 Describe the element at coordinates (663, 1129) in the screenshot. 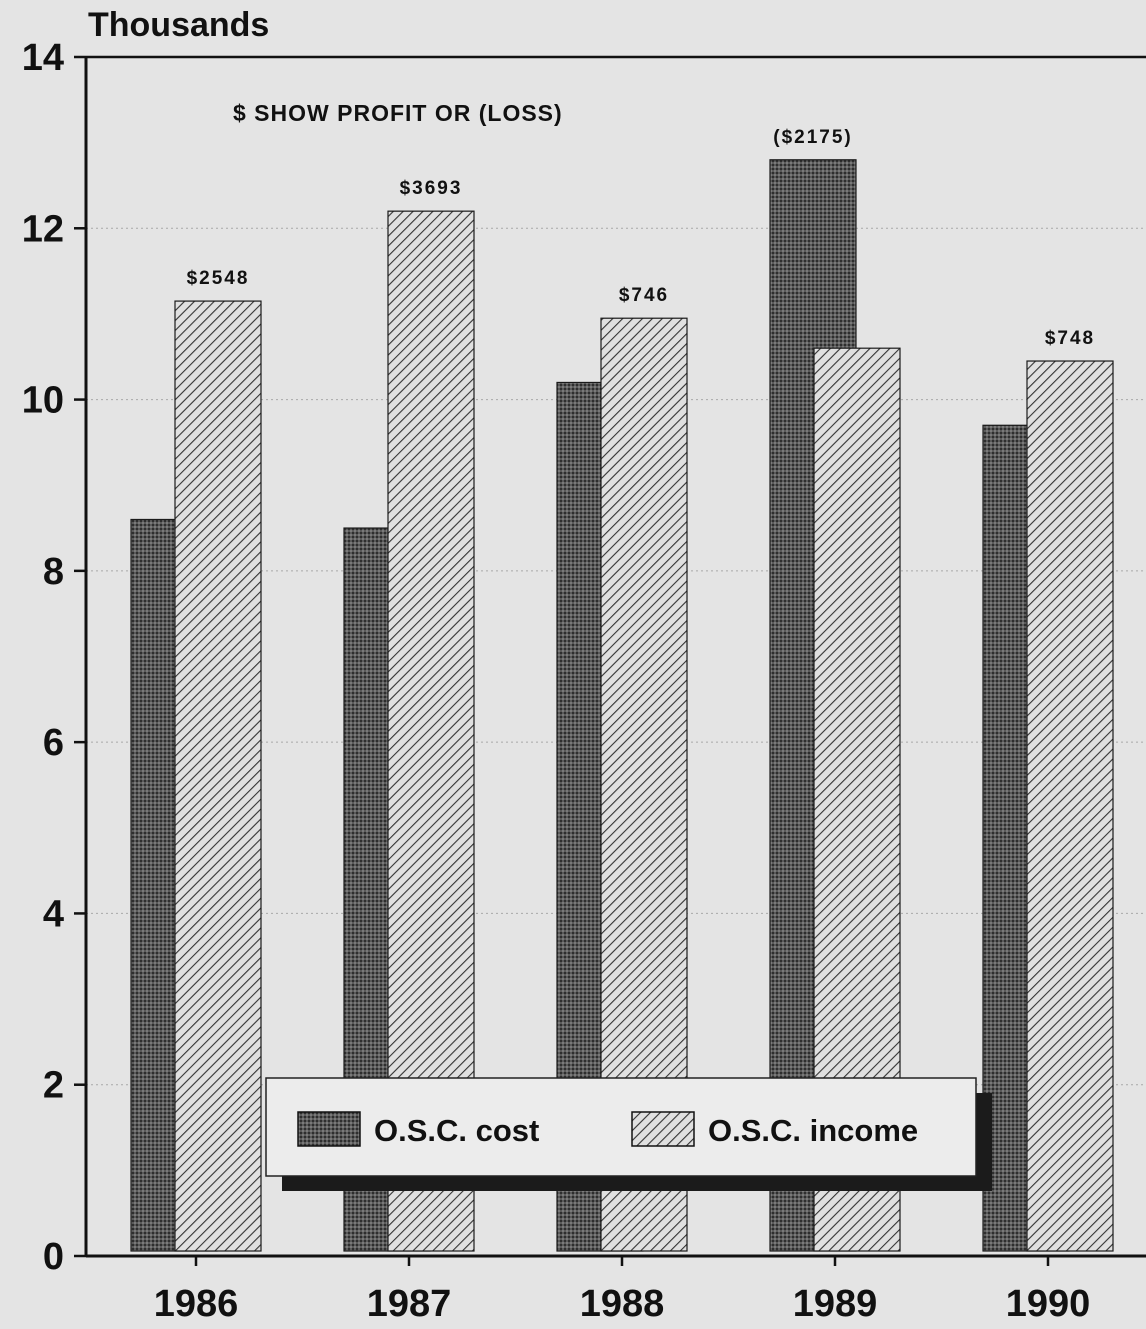

I see `legend-swatch-income` at that location.